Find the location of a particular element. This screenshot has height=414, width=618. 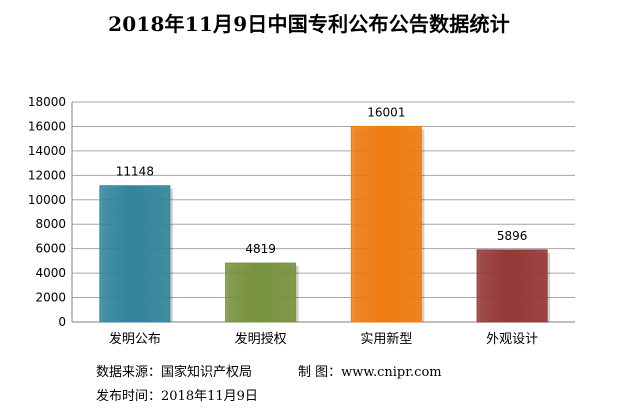

y-tick-label: 2000 is located at coordinates (50, 298).